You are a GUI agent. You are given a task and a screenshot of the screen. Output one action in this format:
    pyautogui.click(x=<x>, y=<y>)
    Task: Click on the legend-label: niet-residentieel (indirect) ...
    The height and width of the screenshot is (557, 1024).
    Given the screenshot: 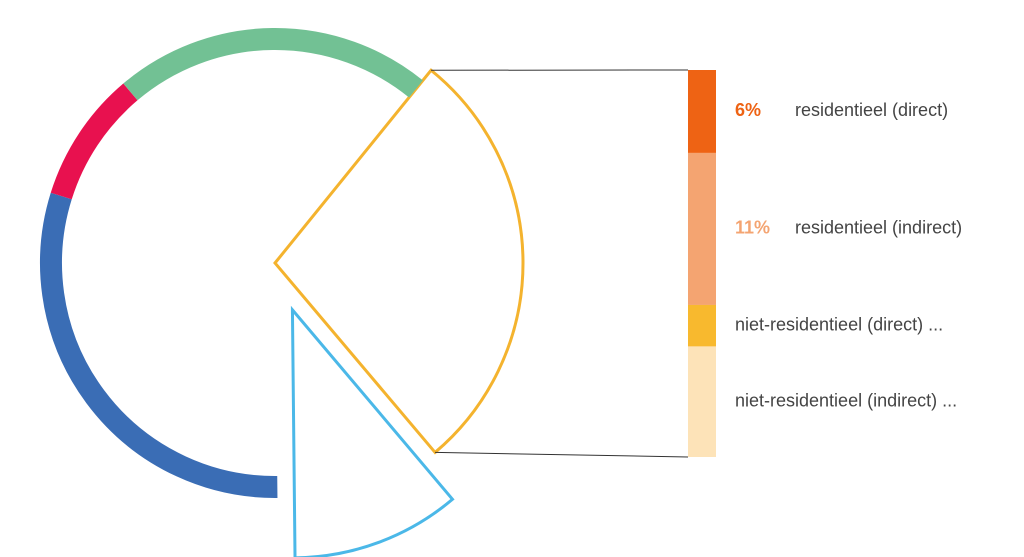 What is the action you would take?
    pyautogui.click(x=846, y=400)
    